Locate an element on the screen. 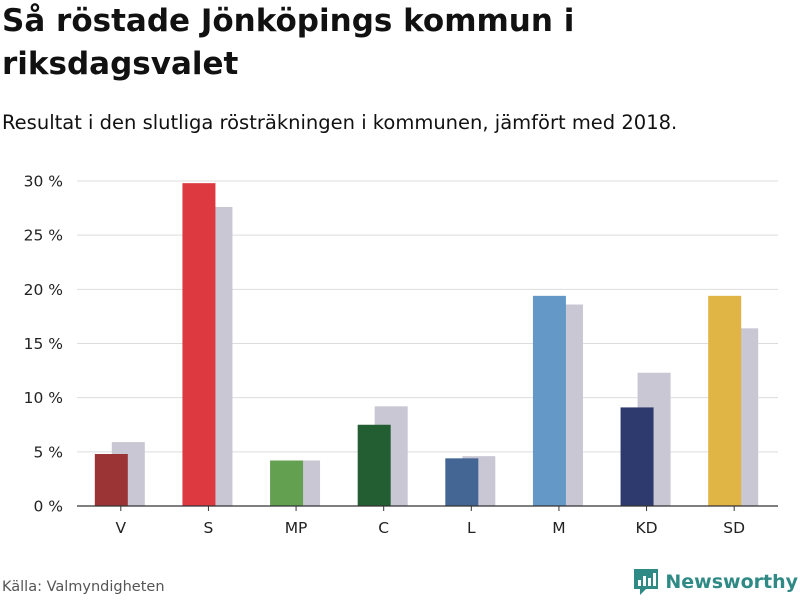  bar-2022-MP is located at coordinates (287, 483).